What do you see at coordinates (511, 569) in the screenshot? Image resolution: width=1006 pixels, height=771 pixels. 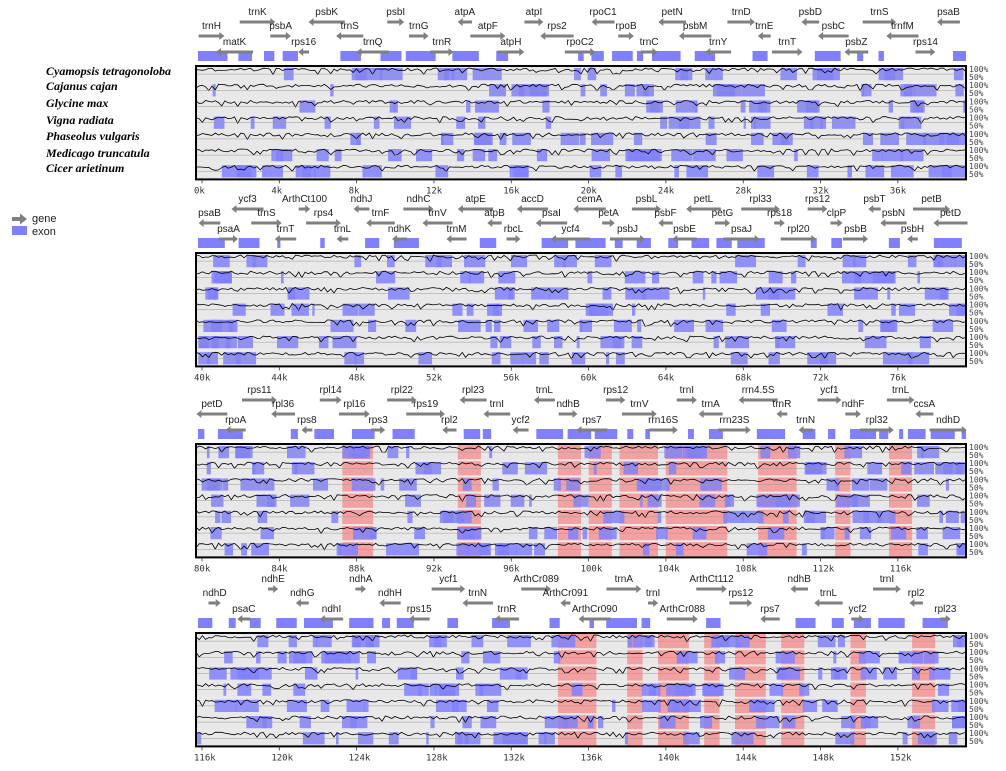 I see `axis-tick-label: 96k` at bounding box center [511, 569].